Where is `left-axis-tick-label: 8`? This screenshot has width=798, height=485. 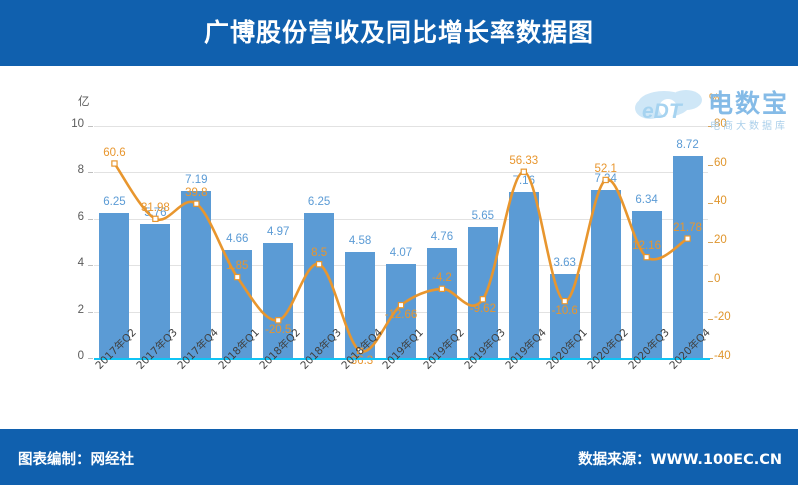 left-axis-tick-label: 8 is located at coordinates (80, 170).